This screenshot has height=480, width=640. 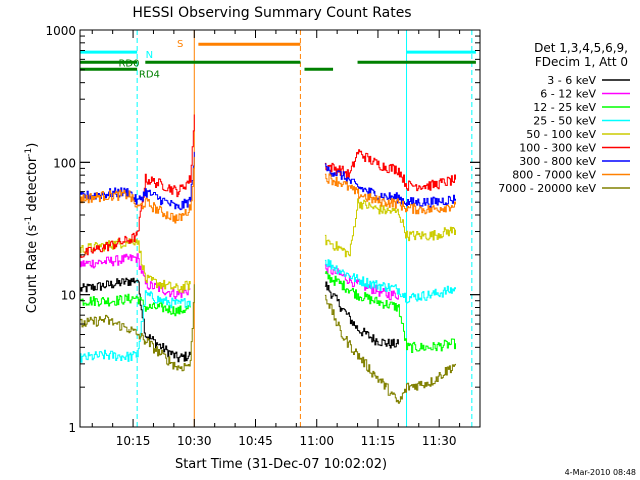 What do you see at coordinates (149, 74) in the screenshot?
I see `state-label-rd4: RD4` at bounding box center [149, 74].